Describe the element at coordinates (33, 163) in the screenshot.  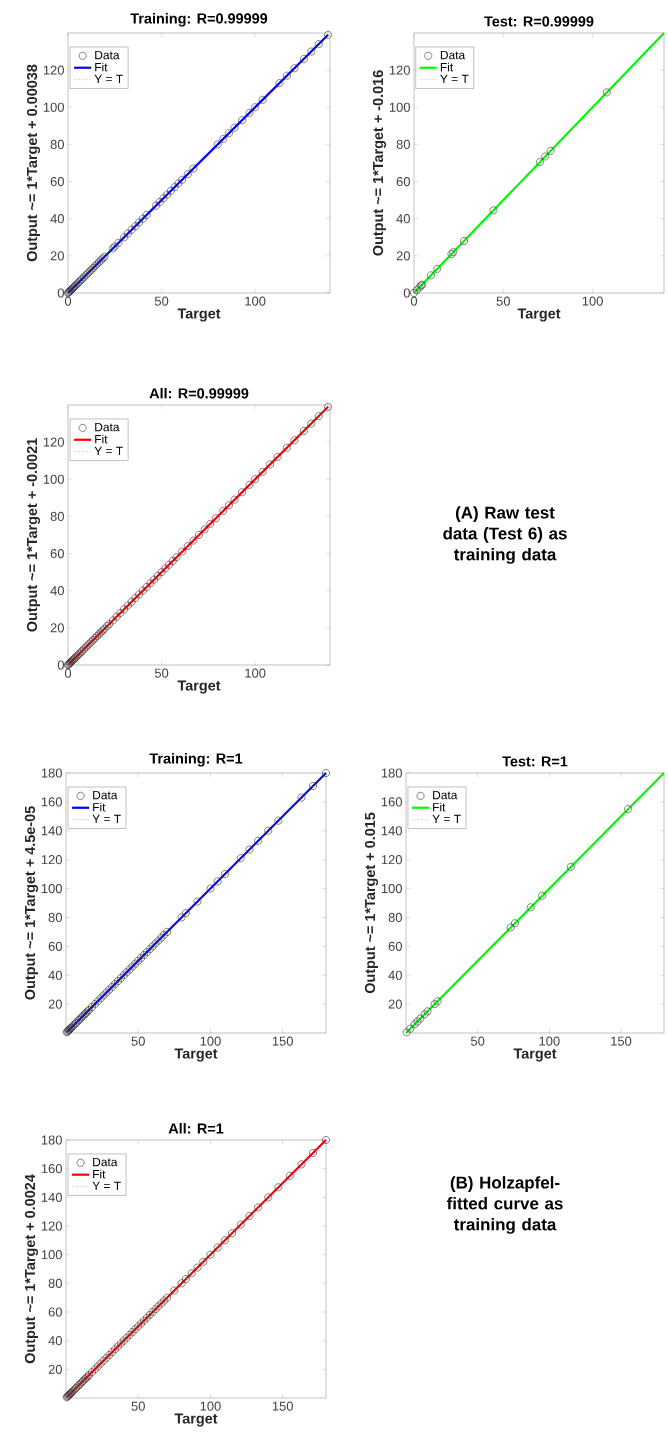
I see `y-axis-title: Output ~= 1*Target + 0.00038` at that location.